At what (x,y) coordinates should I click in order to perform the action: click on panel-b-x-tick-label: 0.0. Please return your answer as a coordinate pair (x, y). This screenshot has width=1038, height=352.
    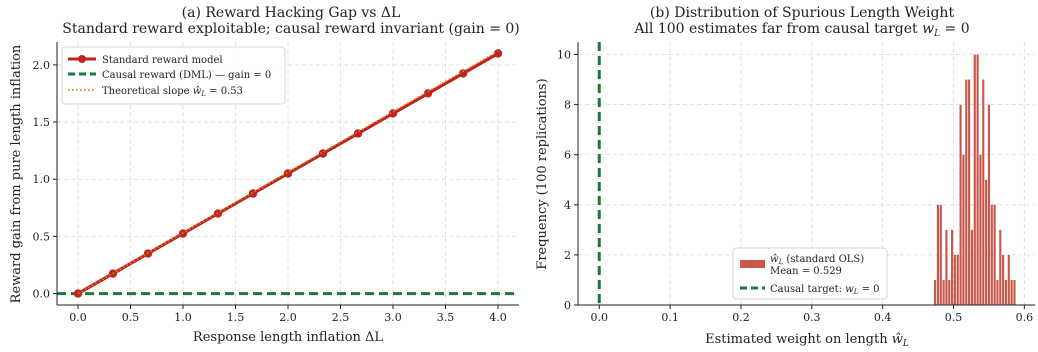
    Looking at the image, I should click on (600, 317).